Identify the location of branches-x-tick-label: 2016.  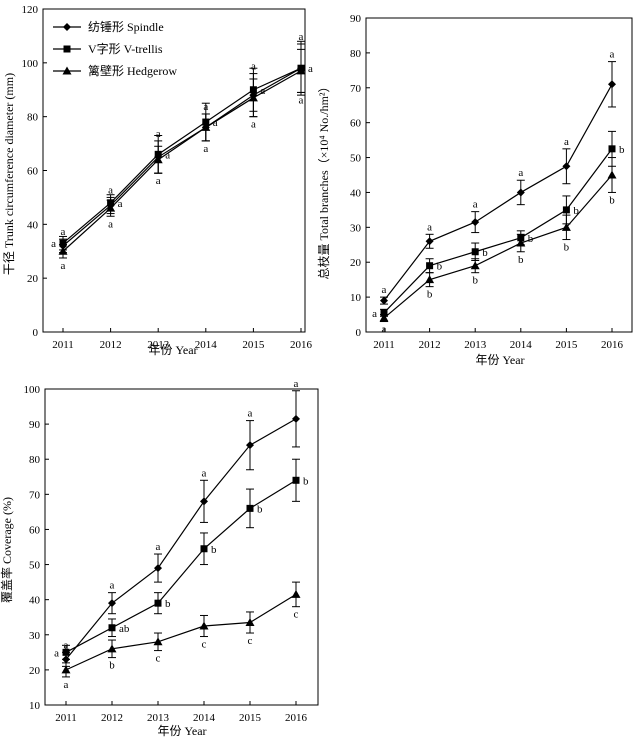
(612, 345).